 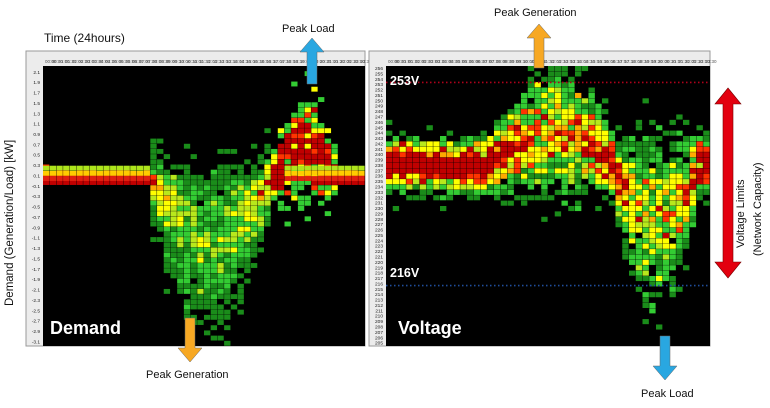 I want to click on voltage-x-tick: 00:30, so click(x=401, y=61).